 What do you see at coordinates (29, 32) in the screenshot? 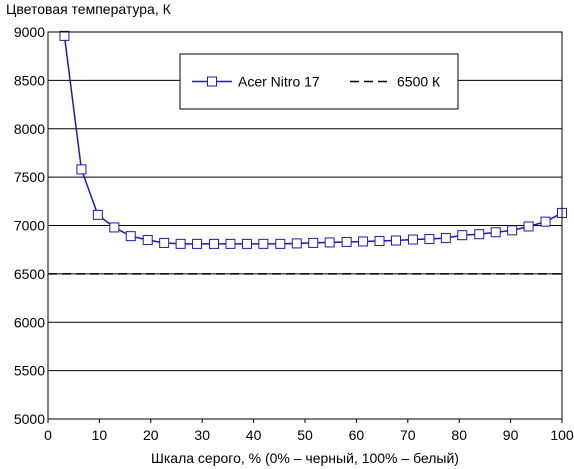
I see `y-tick-label: 9000` at bounding box center [29, 32].